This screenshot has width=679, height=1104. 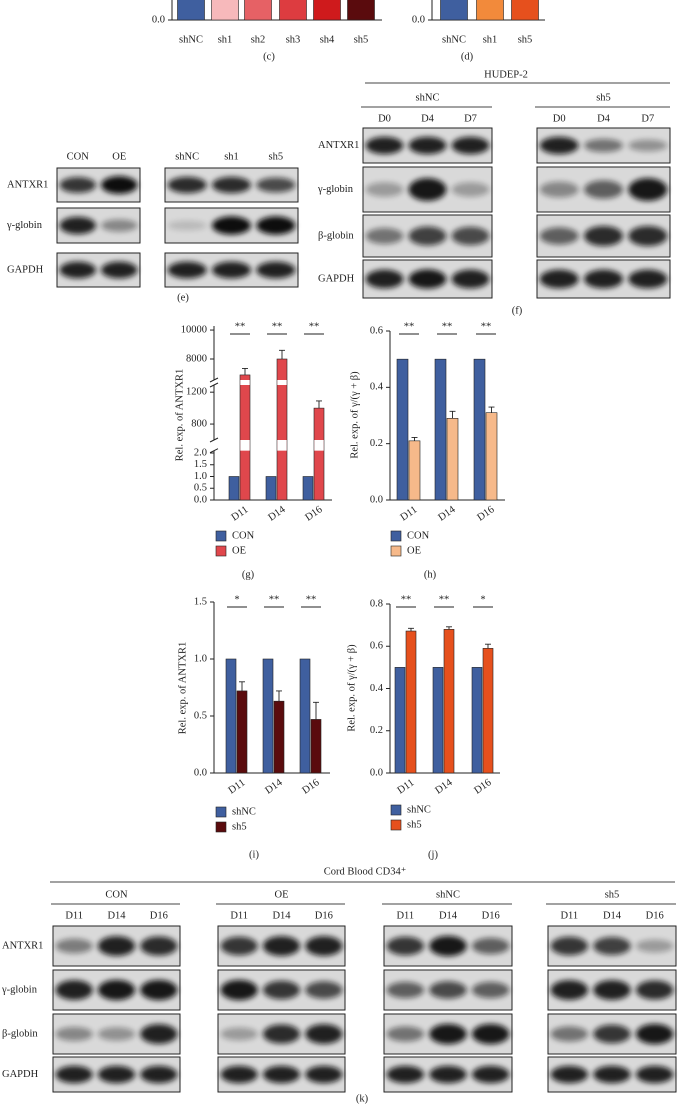 What do you see at coordinates (454, 39) in the screenshot?
I see `x-tick-label: shNC` at bounding box center [454, 39].